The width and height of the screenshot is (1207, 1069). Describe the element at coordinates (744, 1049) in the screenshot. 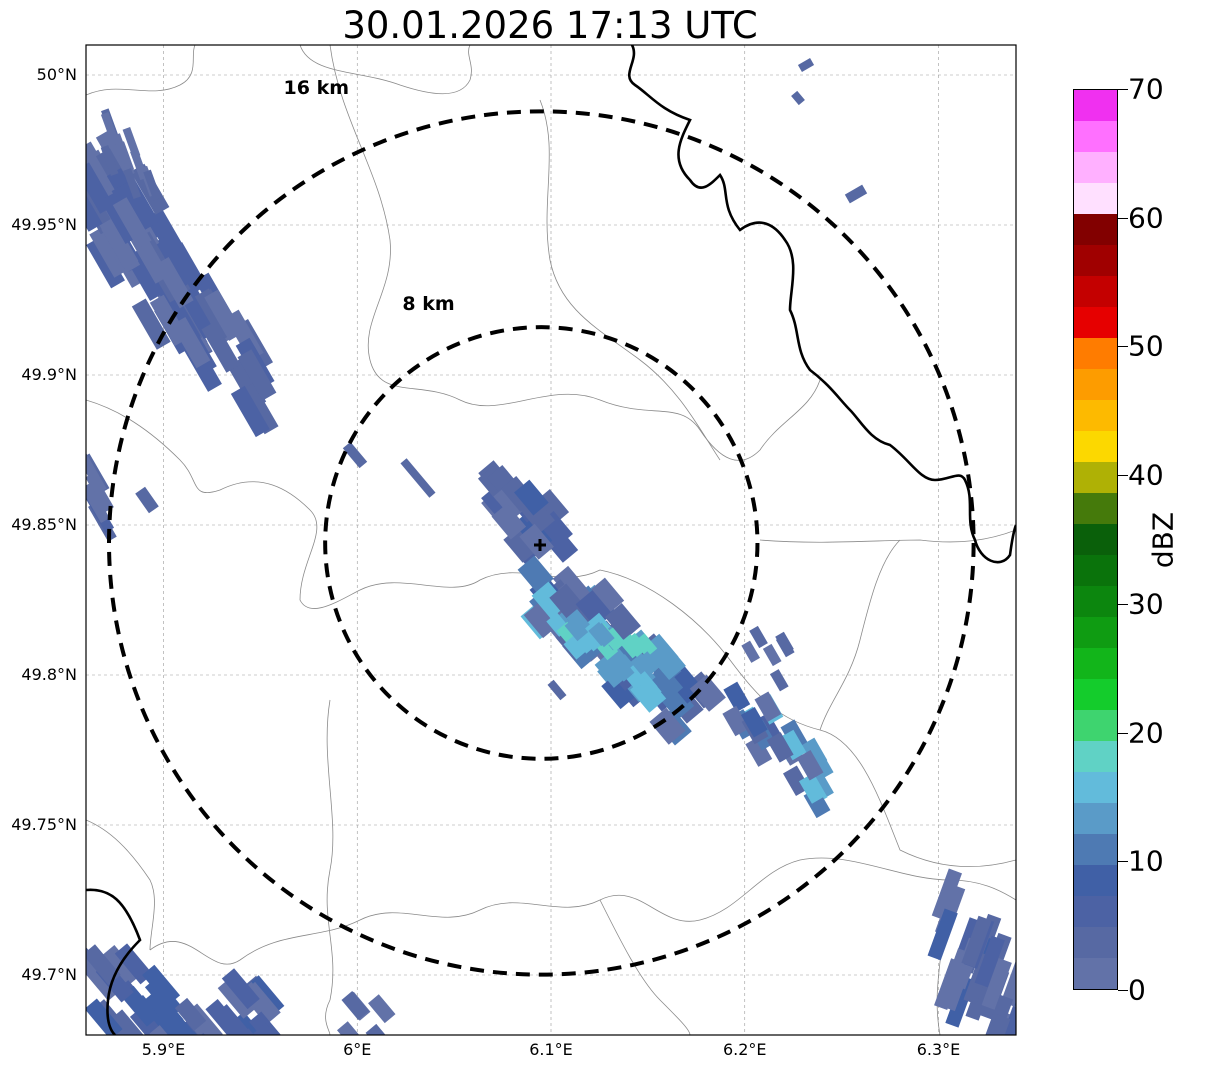

I see `lon-tick-label: 6.2°E` at that location.